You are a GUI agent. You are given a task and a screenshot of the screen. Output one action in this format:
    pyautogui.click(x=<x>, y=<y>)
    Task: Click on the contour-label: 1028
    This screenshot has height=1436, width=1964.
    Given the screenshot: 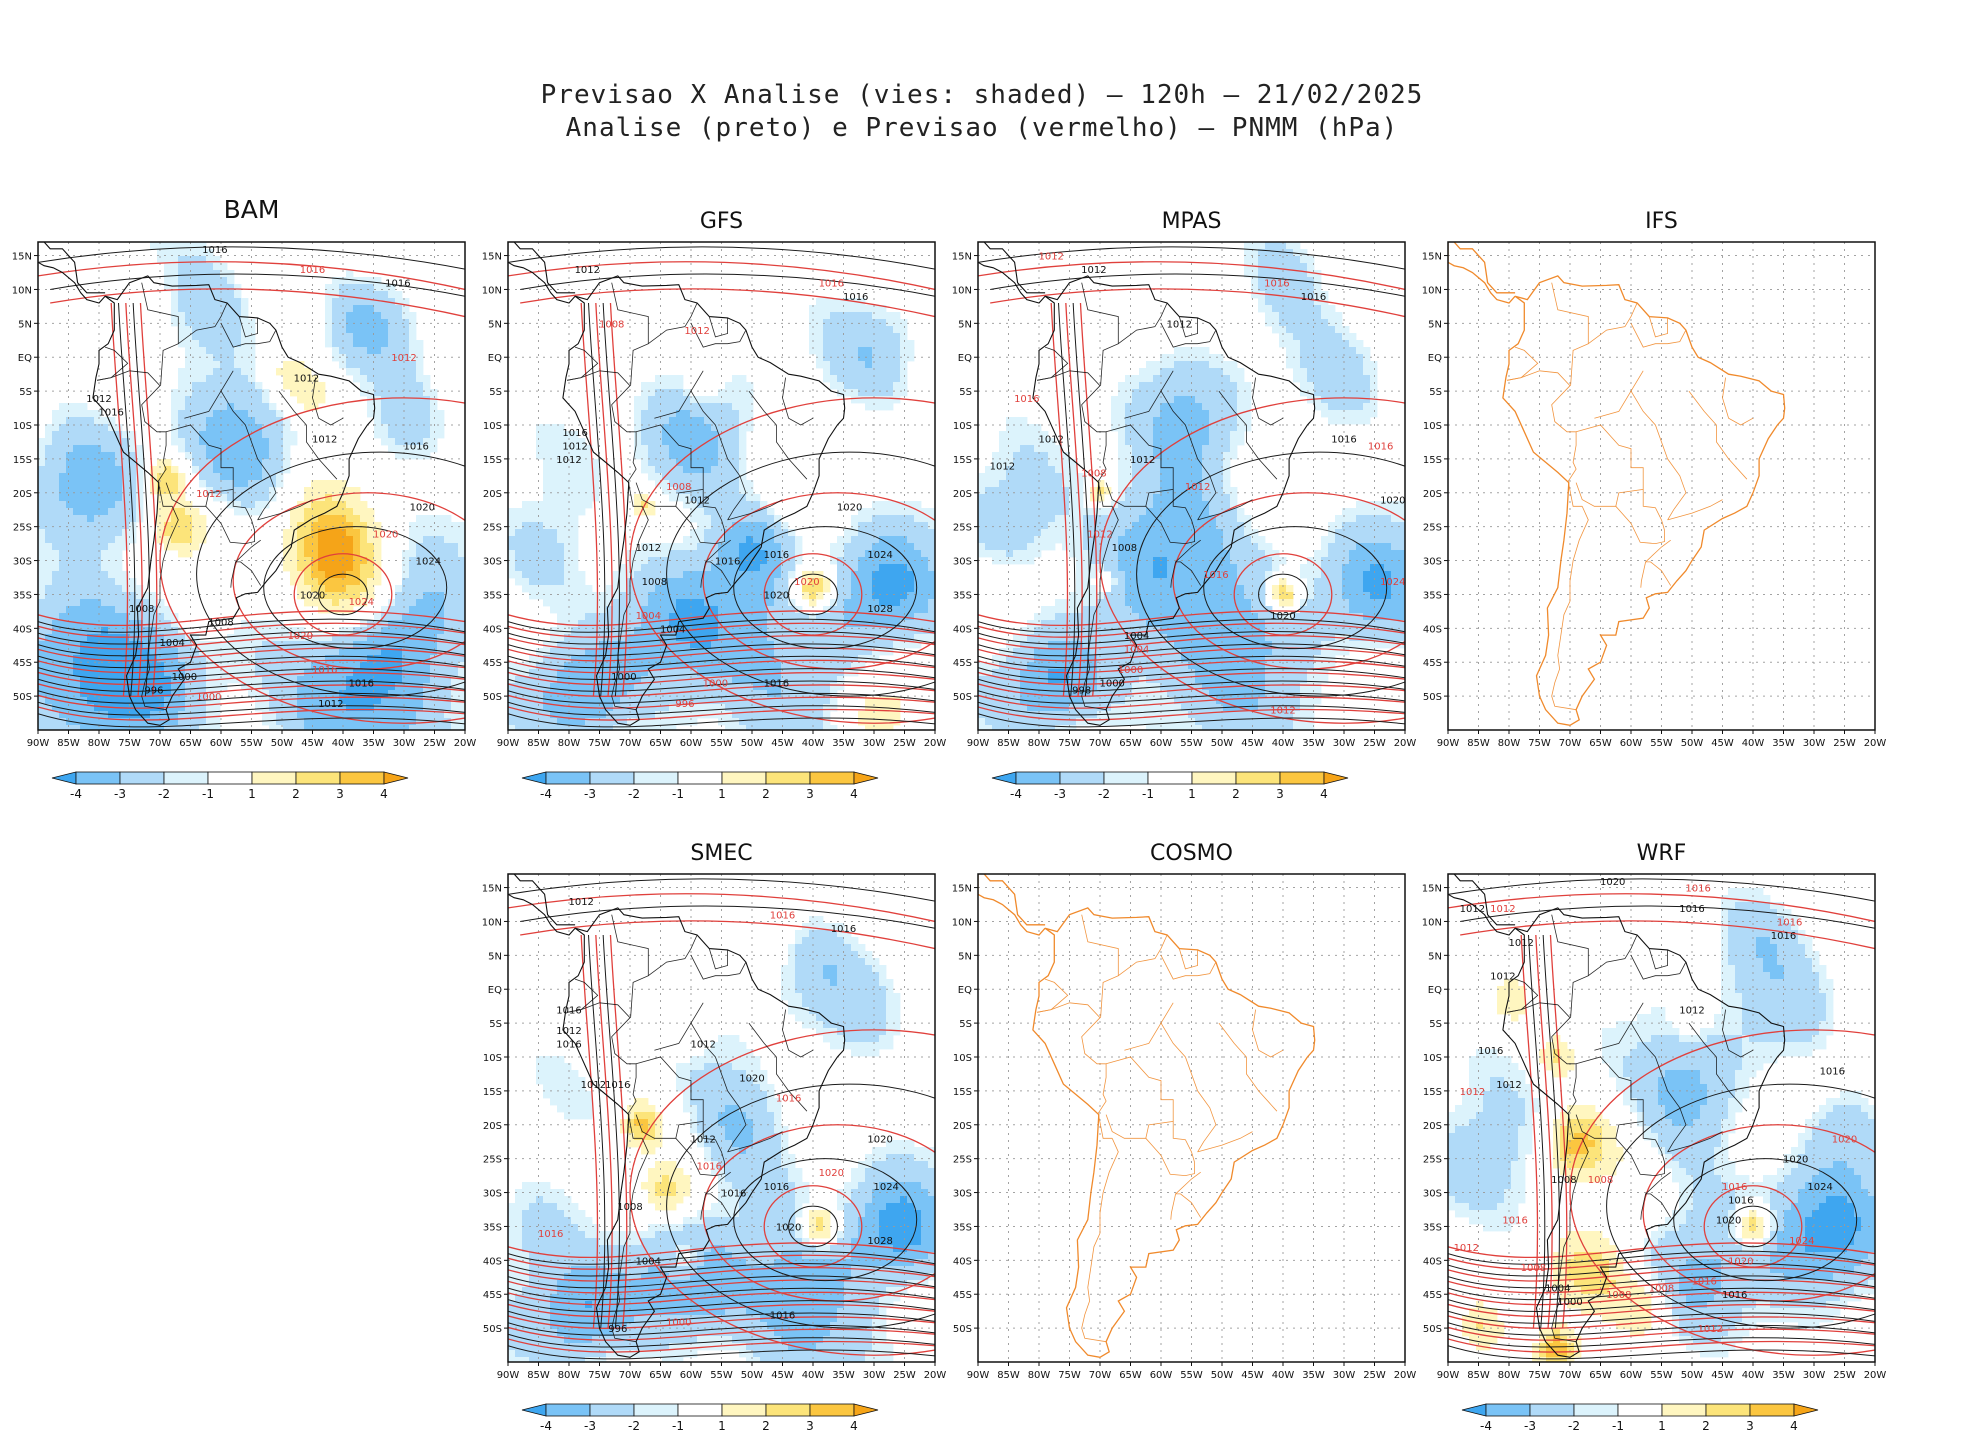 What is the action you would take?
    pyautogui.click(x=879, y=1241)
    